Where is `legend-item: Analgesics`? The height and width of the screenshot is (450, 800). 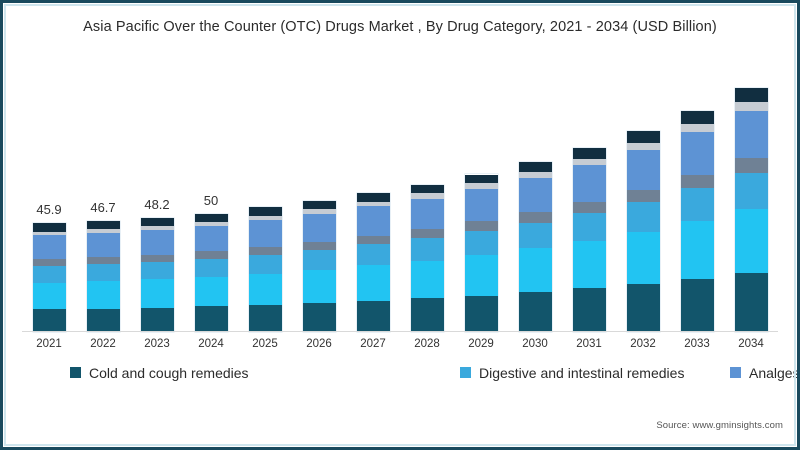 legend-item: Analgesics is located at coordinates (765, 373).